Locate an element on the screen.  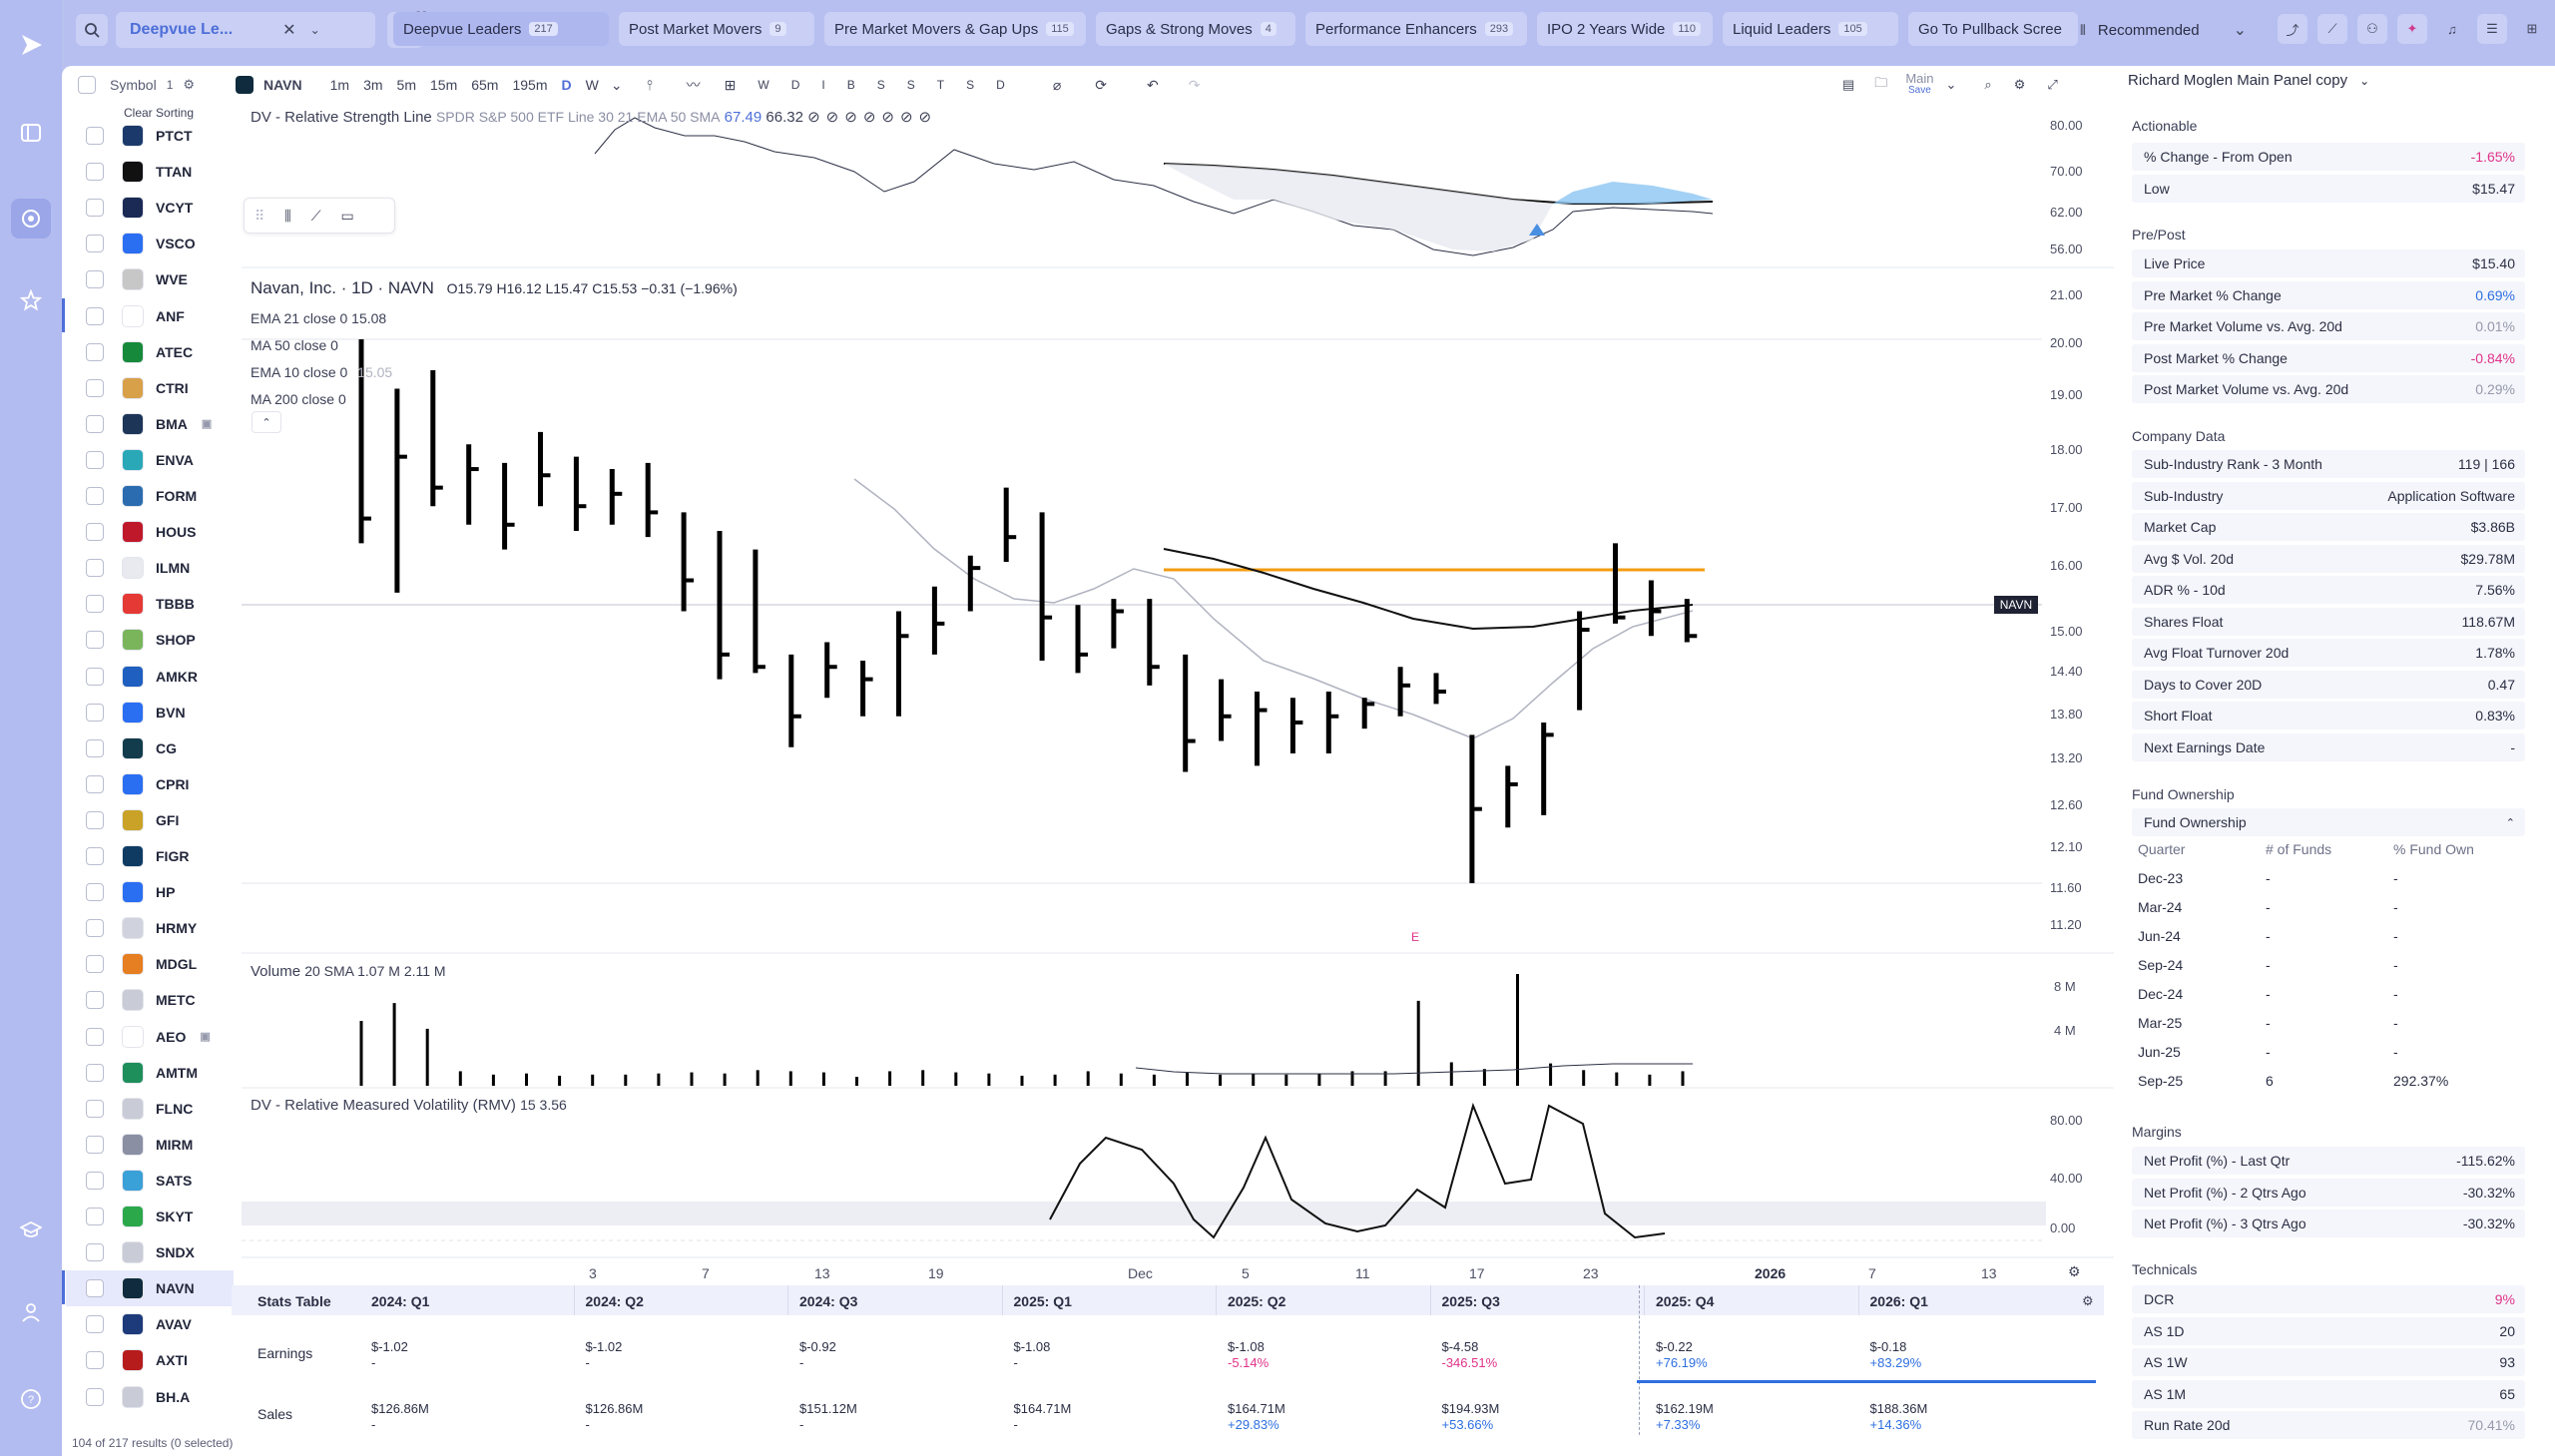
collapse-legend-button: ⌃ is located at coordinates (266, 422).